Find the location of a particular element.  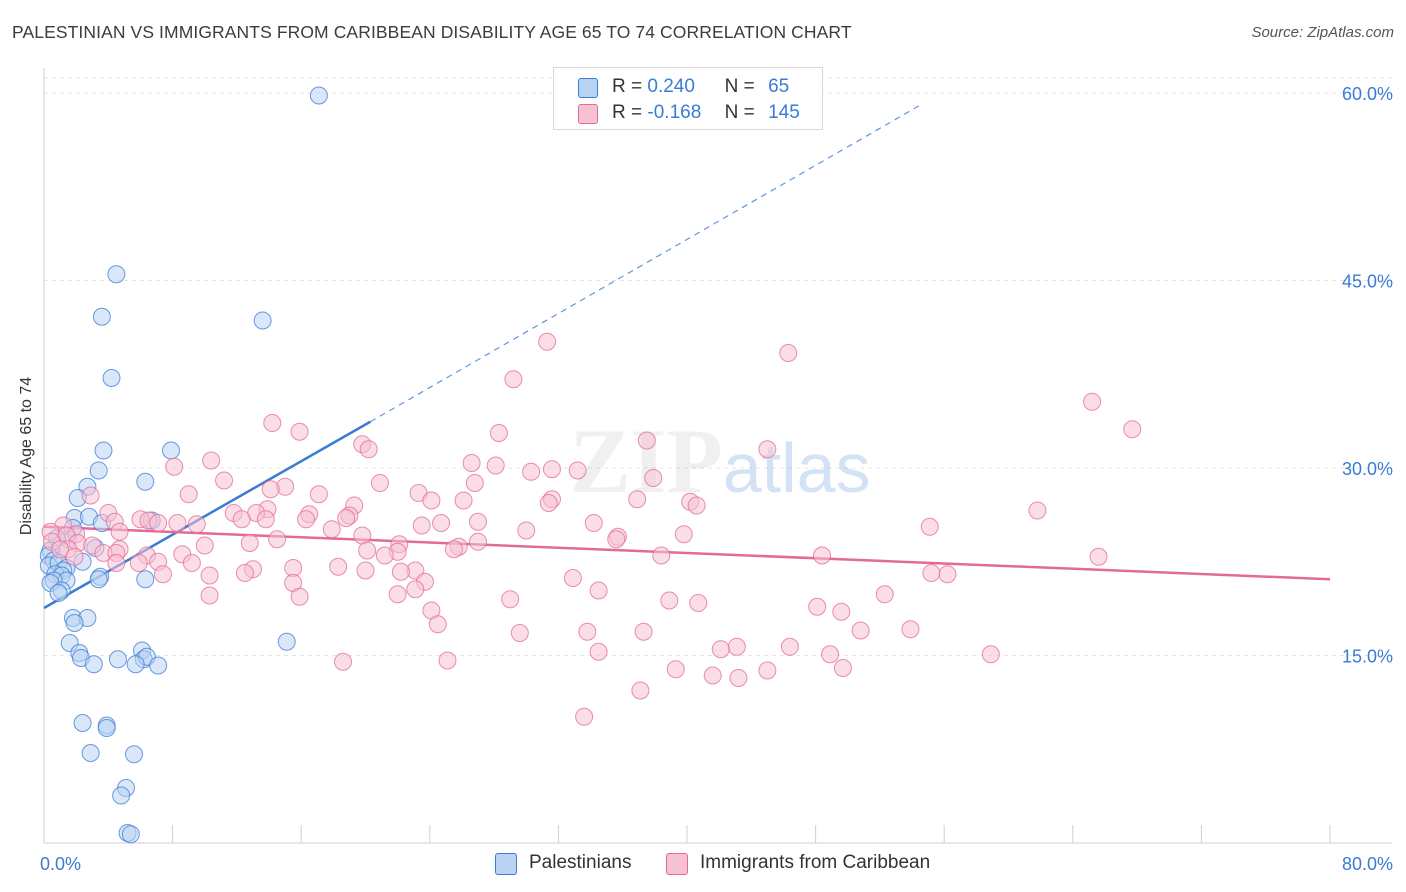

bottom-legend-swatch-caribbean is located at coordinates (677, 864).